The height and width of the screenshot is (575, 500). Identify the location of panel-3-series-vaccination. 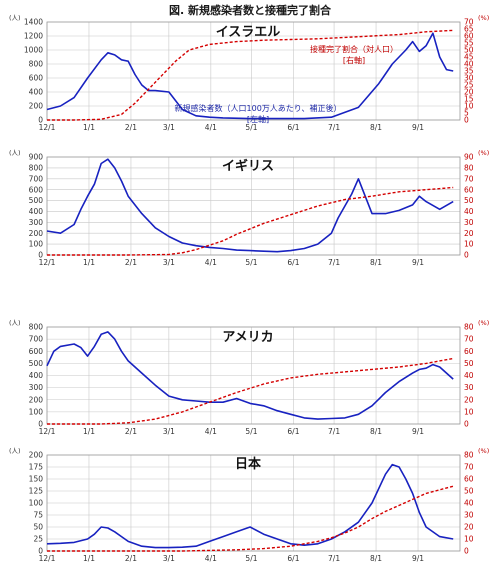
(250, 391).